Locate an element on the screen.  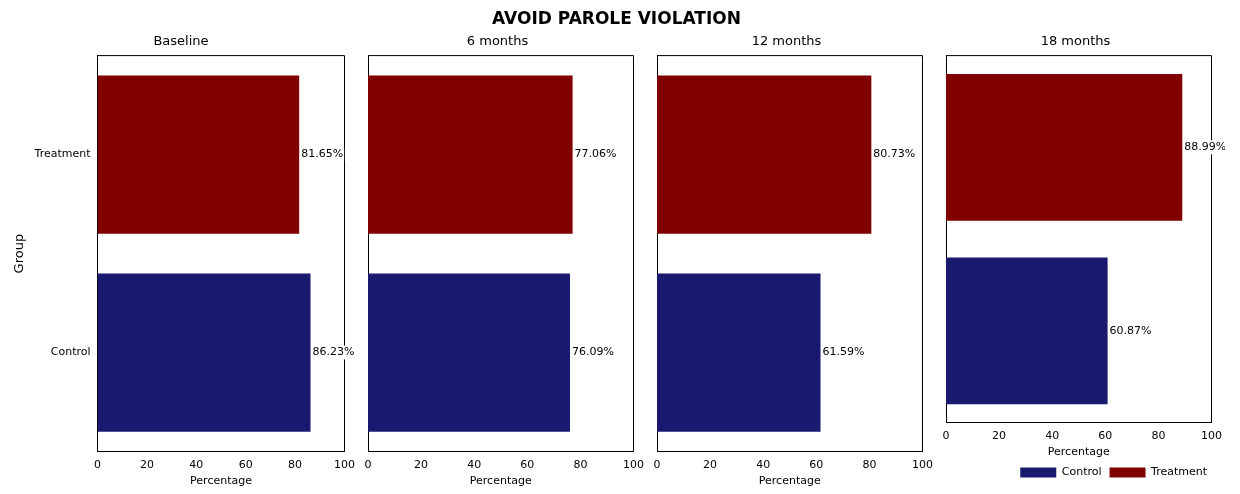
y-axis-title: Group is located at coordinates (19, 253).